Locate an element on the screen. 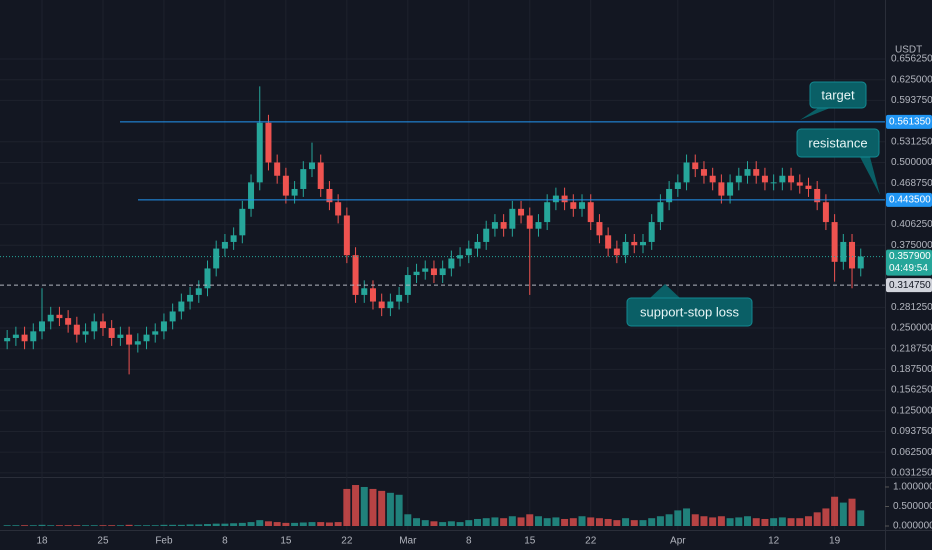 The width and height of the screenshot is (932, 550). volume-tick-label: 0.000000 is located at coordinates (912, 526).